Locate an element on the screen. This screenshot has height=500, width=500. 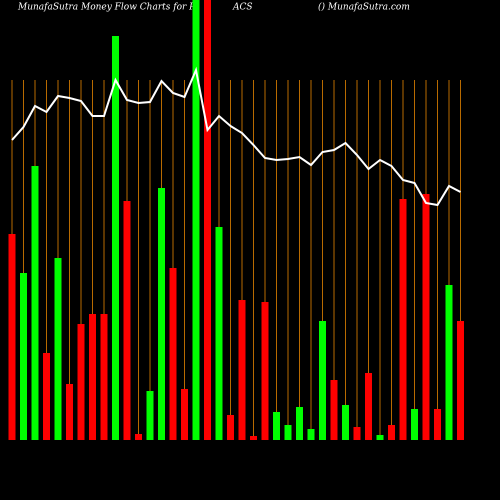
chart-title: ACS is located at coordinates (242, 8).